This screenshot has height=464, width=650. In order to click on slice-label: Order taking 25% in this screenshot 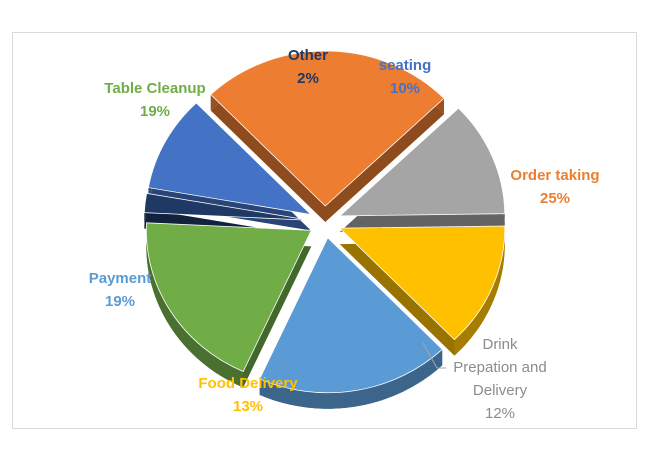, I will do `click(554, 187)`.